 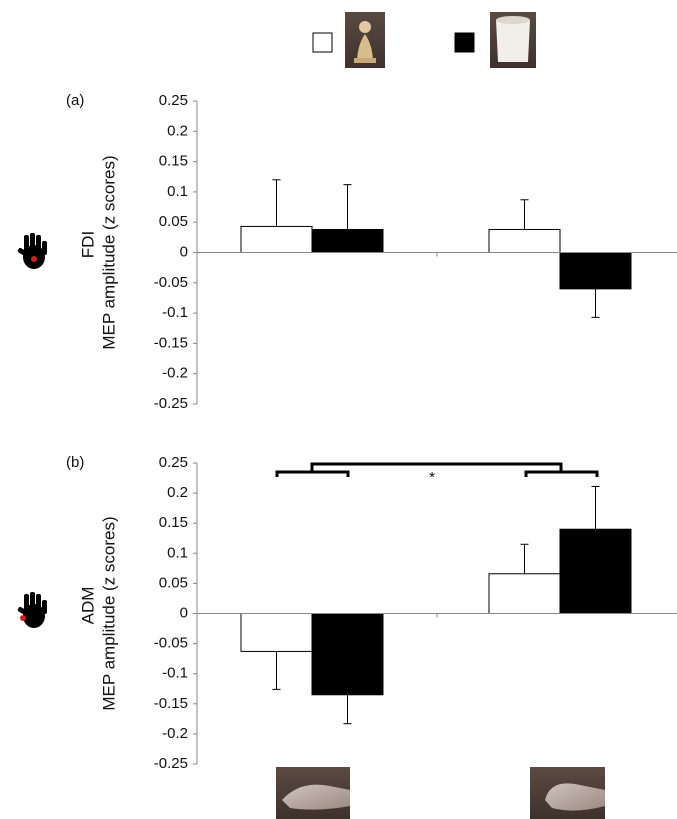 What do you see at coordinates (75, 462) in the screenshot?
I see `panel-label: (b)` at bounding box center [75, 462].